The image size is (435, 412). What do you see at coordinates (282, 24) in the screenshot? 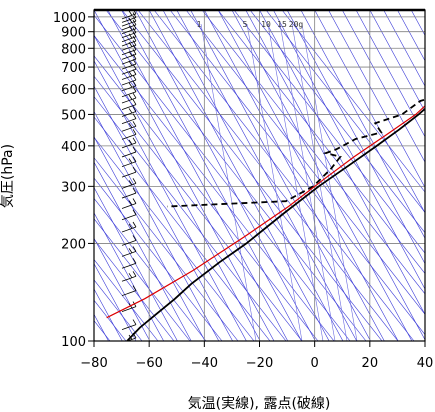
I see `mixing-ratio-label: 15` at bounding box center [282, 24].